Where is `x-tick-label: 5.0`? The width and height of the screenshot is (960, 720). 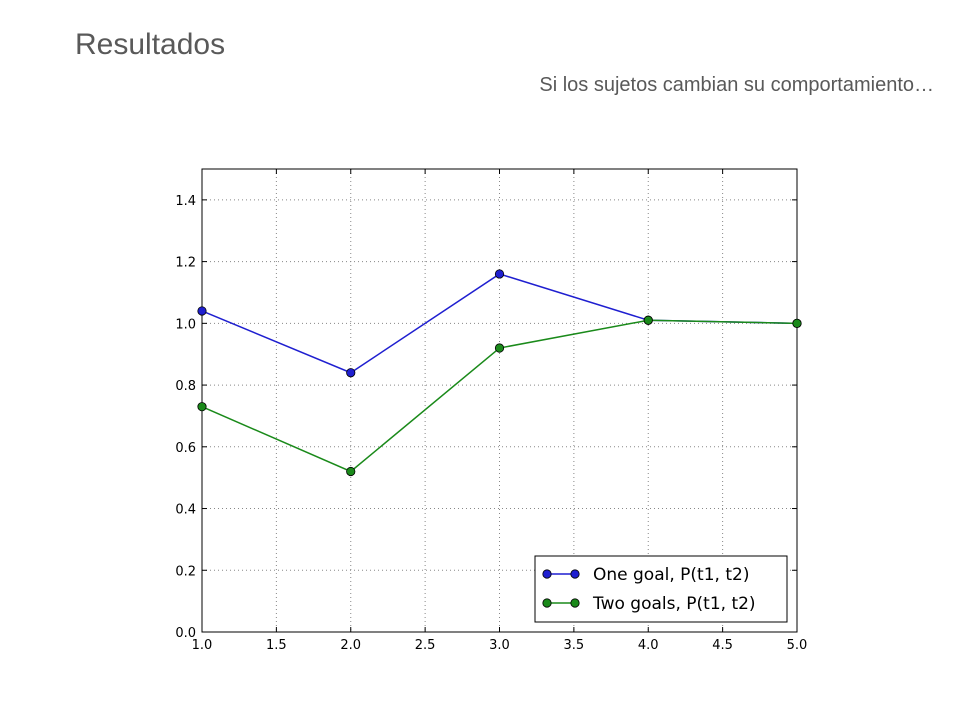 x-tick-label: 5.0 is located at coordinates (797, 645).